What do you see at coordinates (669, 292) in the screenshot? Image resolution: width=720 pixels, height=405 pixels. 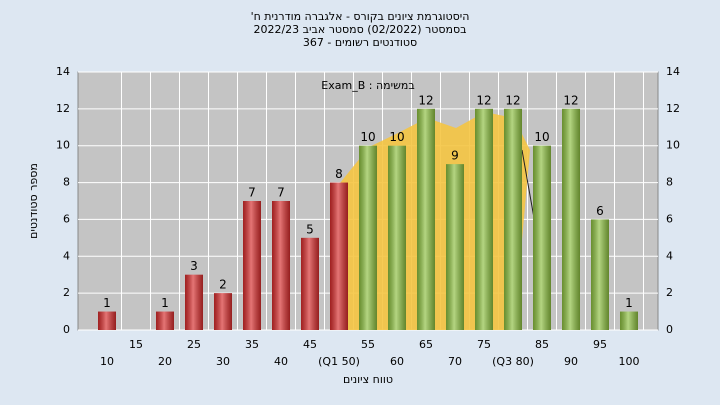 I see `y2-tick-label: 2` at bounding box center [669, 292].